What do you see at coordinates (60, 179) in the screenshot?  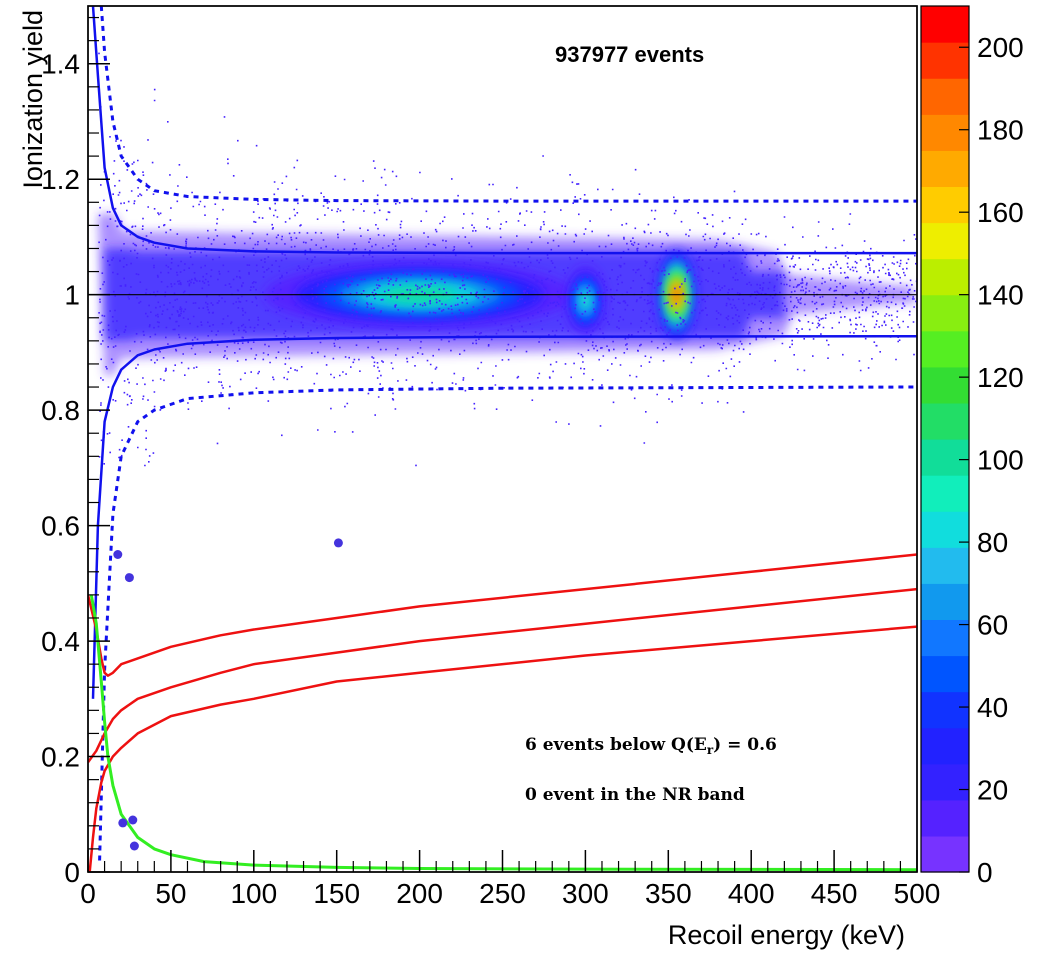 I see `y-tick-label: 1.2` at bounding box center [60, 179].